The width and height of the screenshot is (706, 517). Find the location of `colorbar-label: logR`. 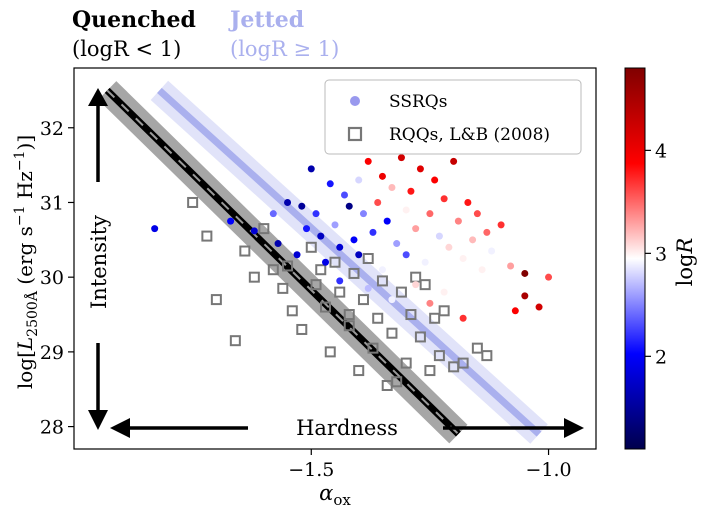

colorbar-label: logR is located at coordinates (685, 262).